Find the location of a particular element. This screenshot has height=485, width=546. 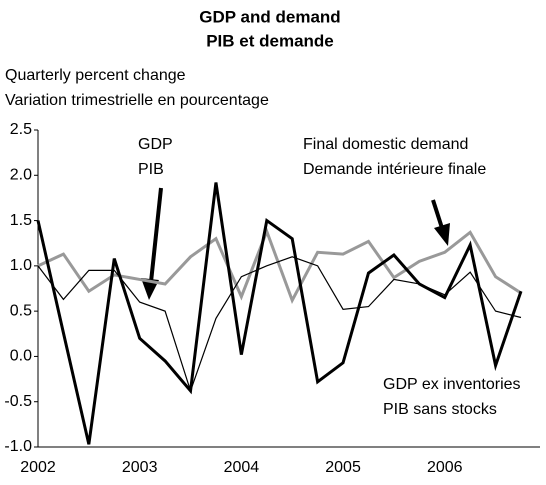

annotation: GDP ex inventories is located at coordinates (452, 384).